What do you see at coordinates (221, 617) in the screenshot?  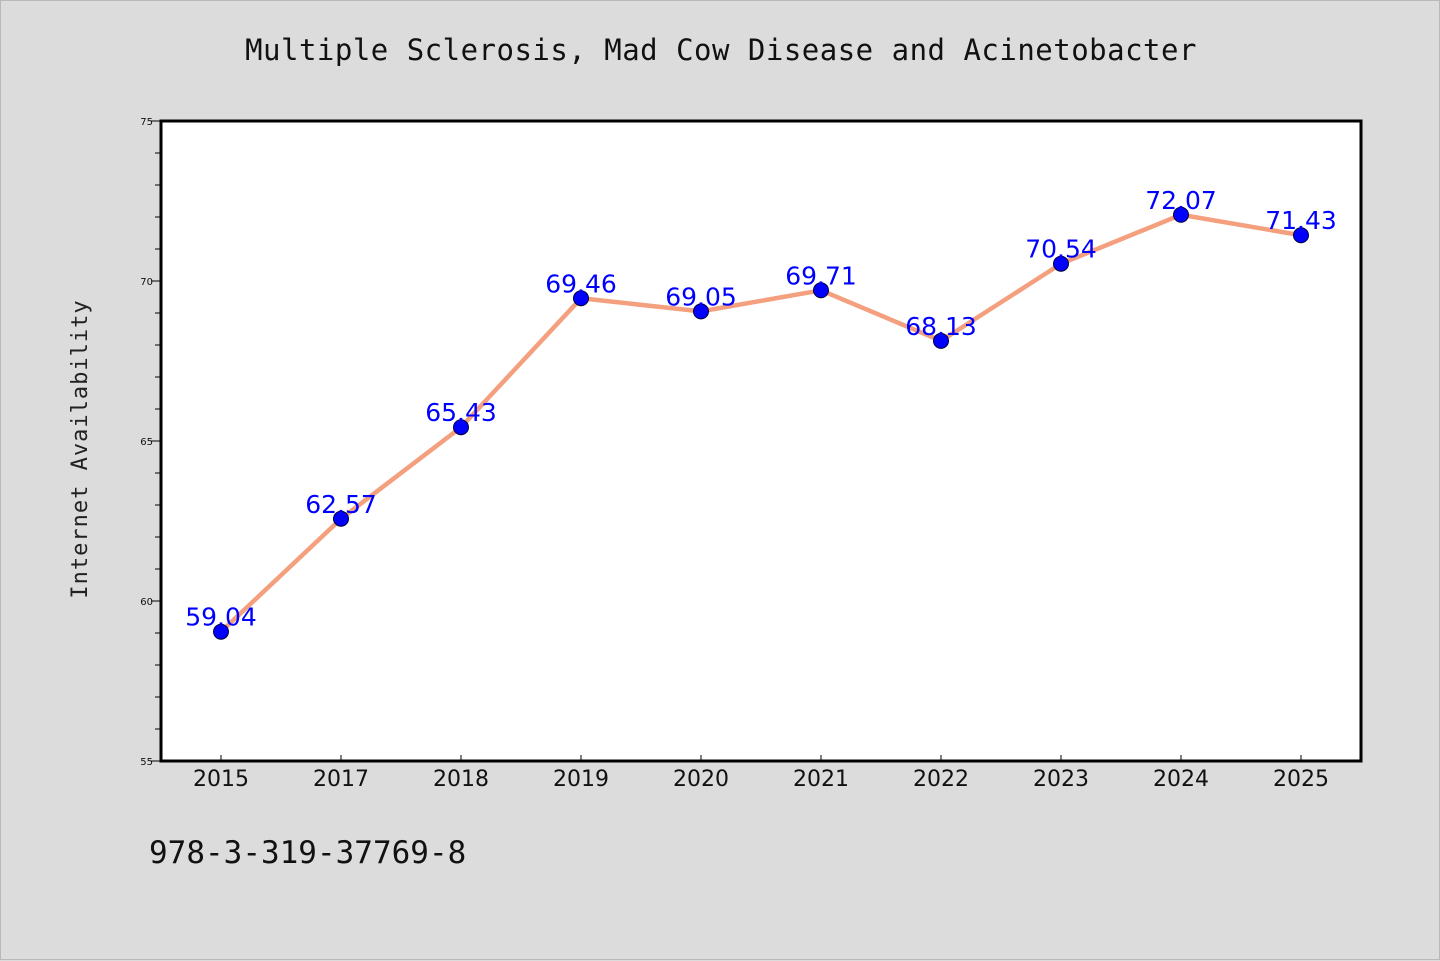 I see `data-label: 59.04` at bounding box center [221, 617].